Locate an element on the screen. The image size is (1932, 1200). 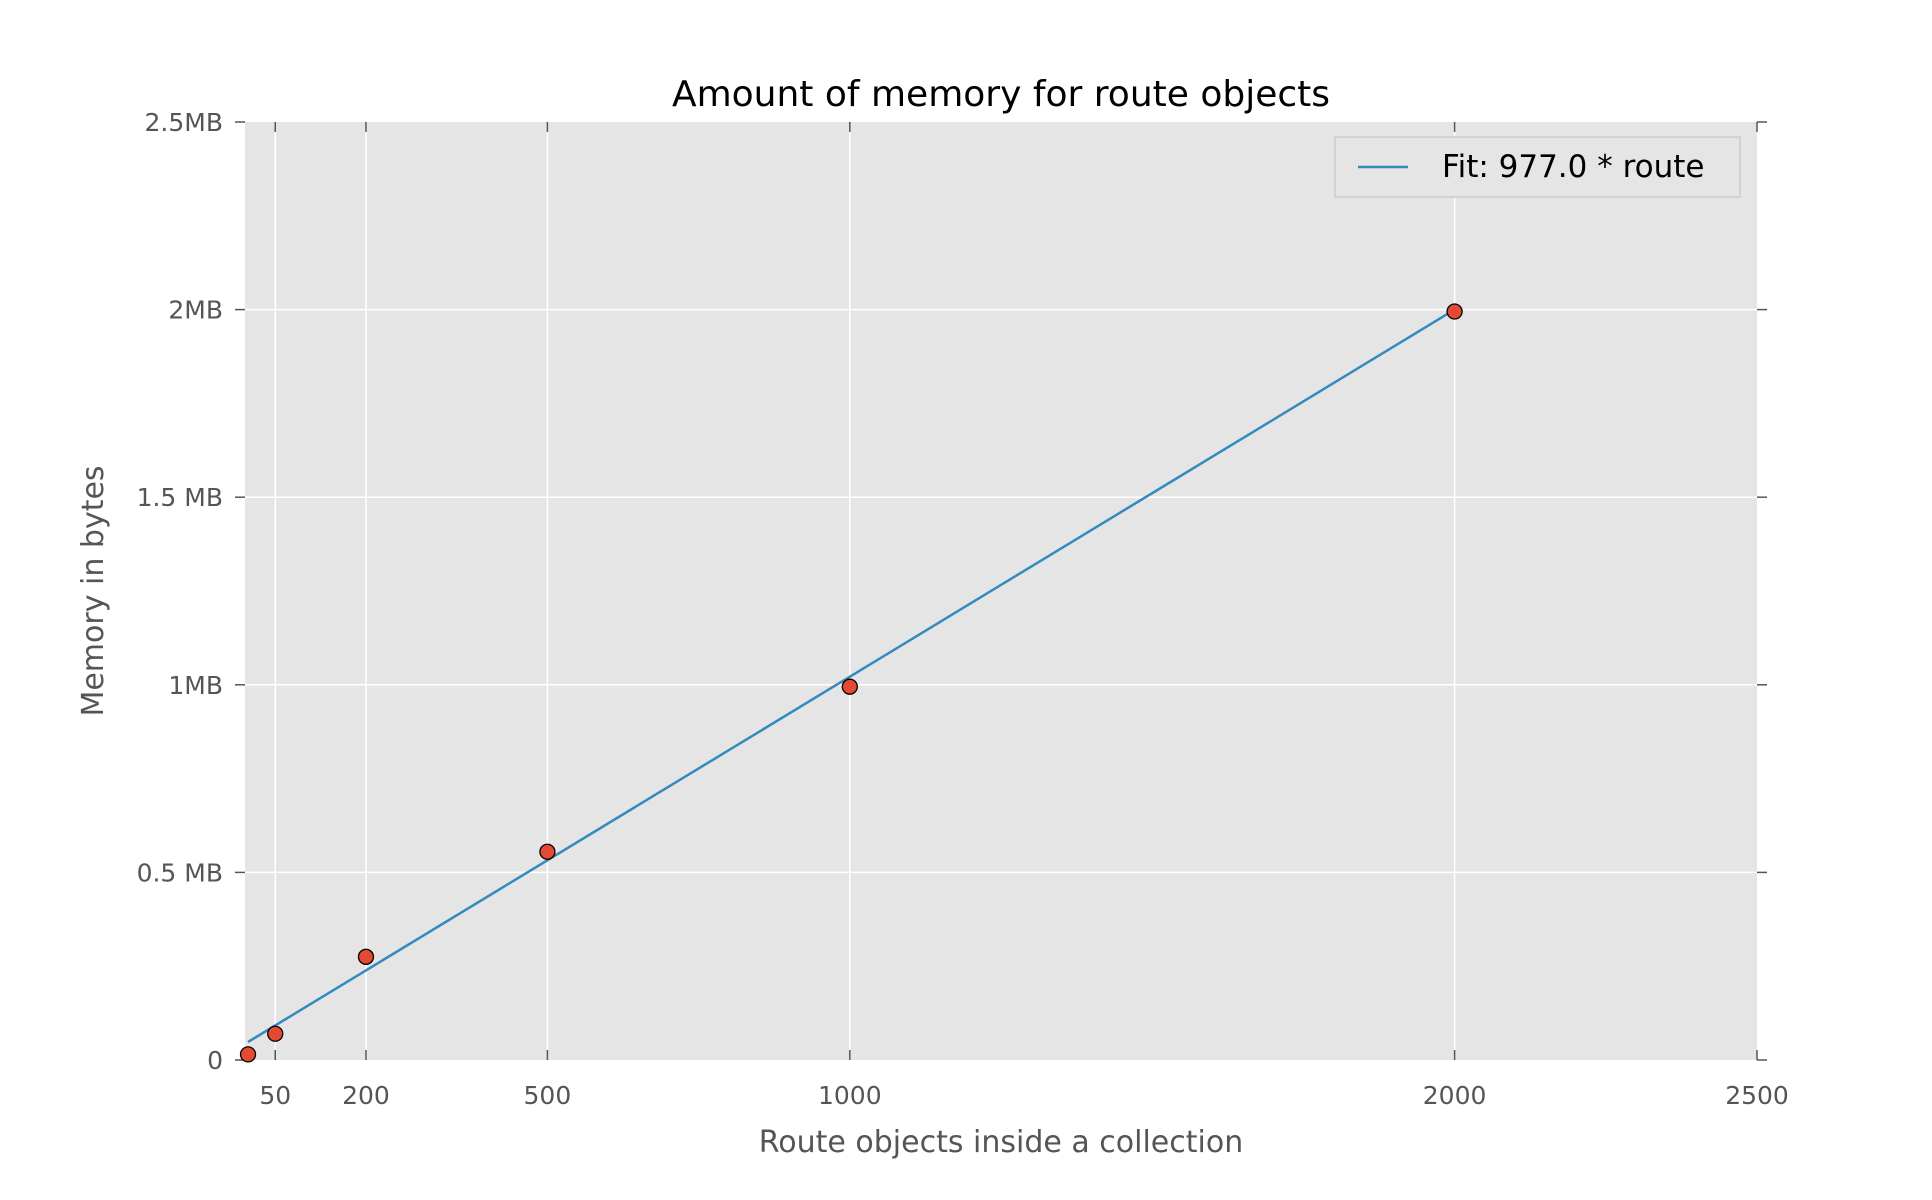
x-tick-label: 2000 is located at coordinates (1455, 1095).